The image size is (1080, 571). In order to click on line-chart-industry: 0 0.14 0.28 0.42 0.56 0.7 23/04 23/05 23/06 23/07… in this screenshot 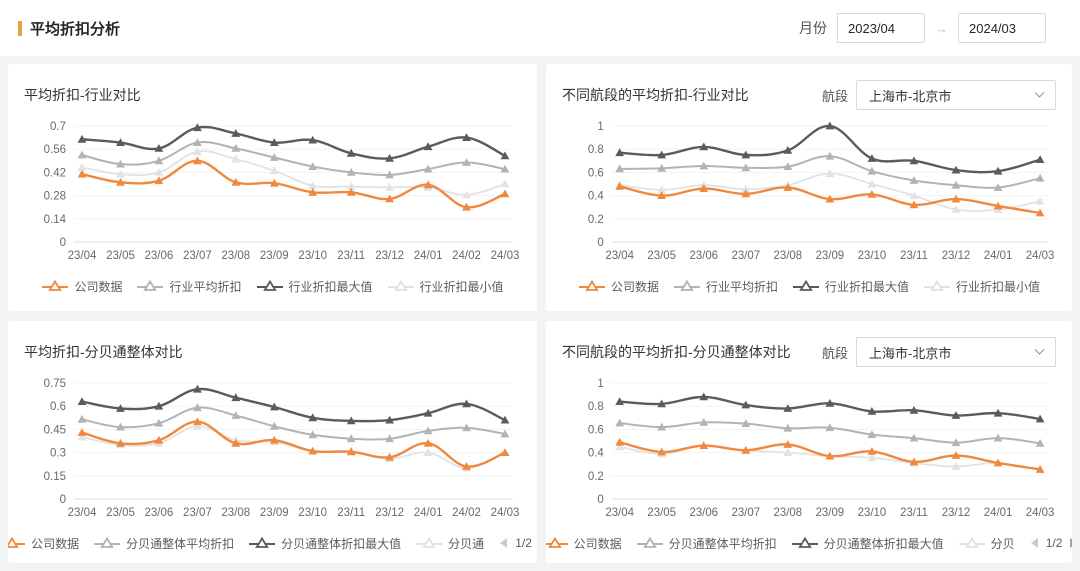, I will do `click(272, 194)`.